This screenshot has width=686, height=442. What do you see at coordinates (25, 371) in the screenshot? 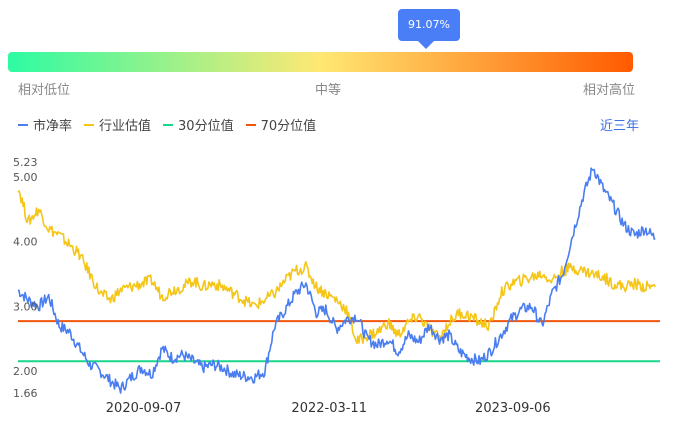
I see `y-tick-label: 2.00` at bounding box center [25, 371].